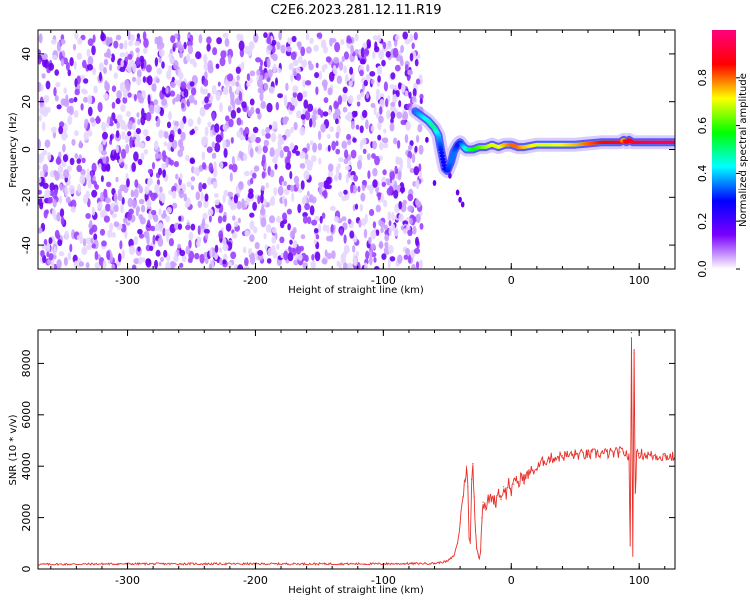 The image size is (750, 600). Describe the element at coordinates (383, 580) in the screenshot. I see `snr-x-tick-label: -100` at that location.